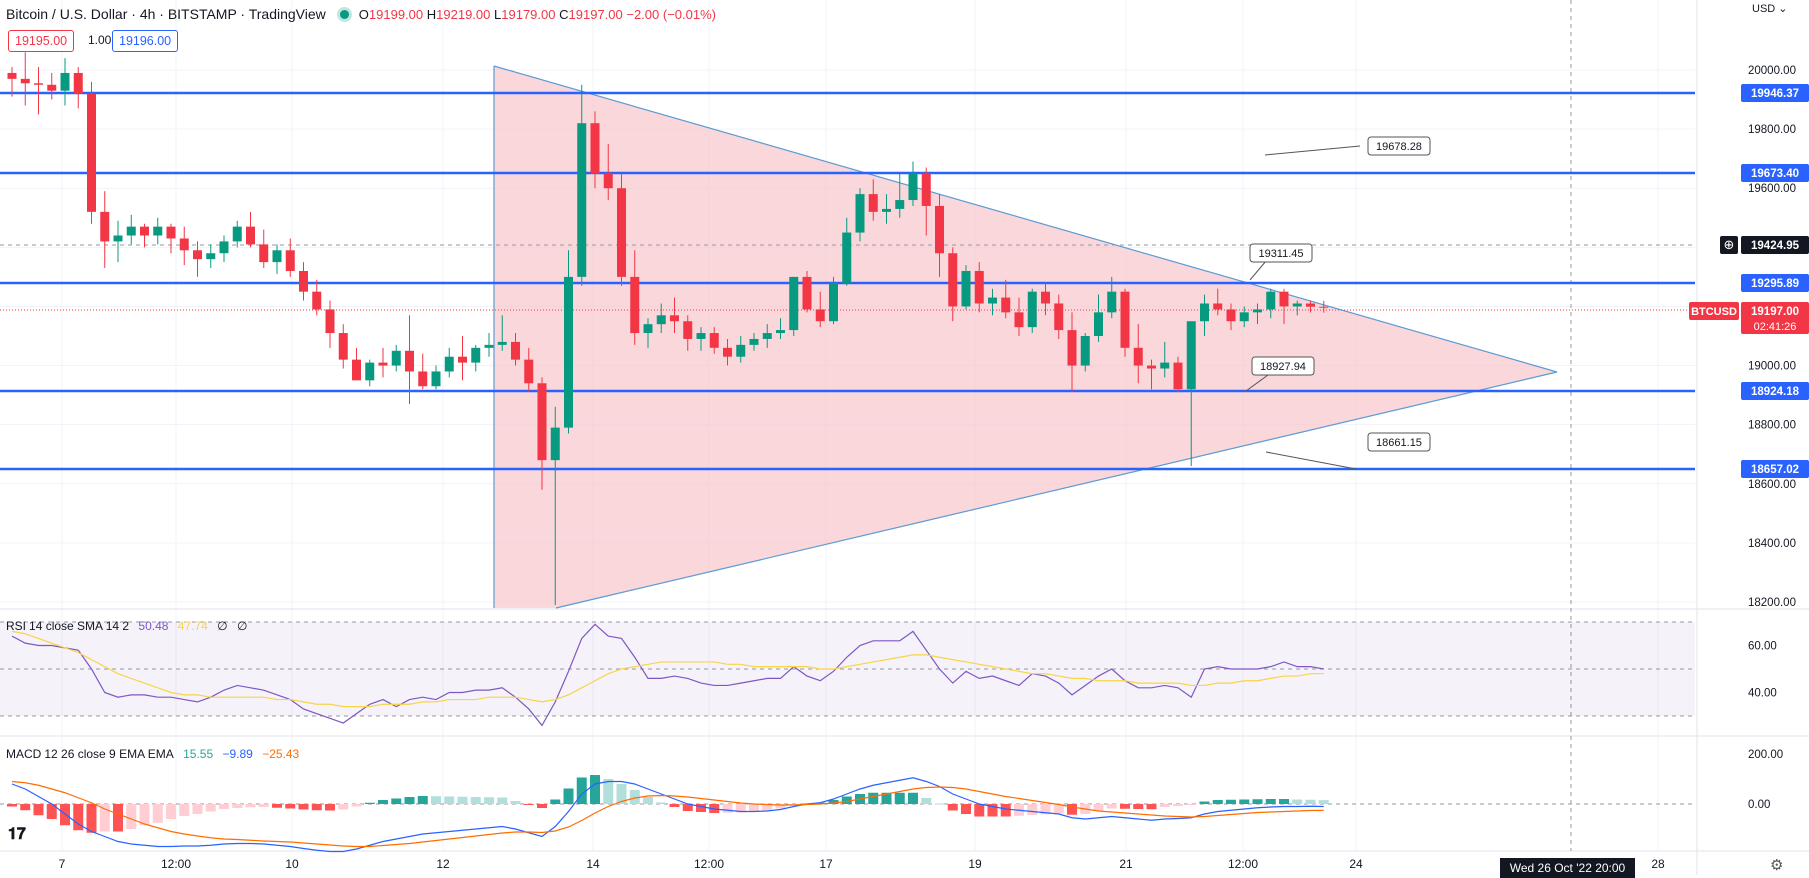 The height and width of the screenshot is (878, 1809). What do you see at coordinates (396, 14) in the screenshot?
I see `ohlc-open: 19199.00` at bounding box center [396, 14].